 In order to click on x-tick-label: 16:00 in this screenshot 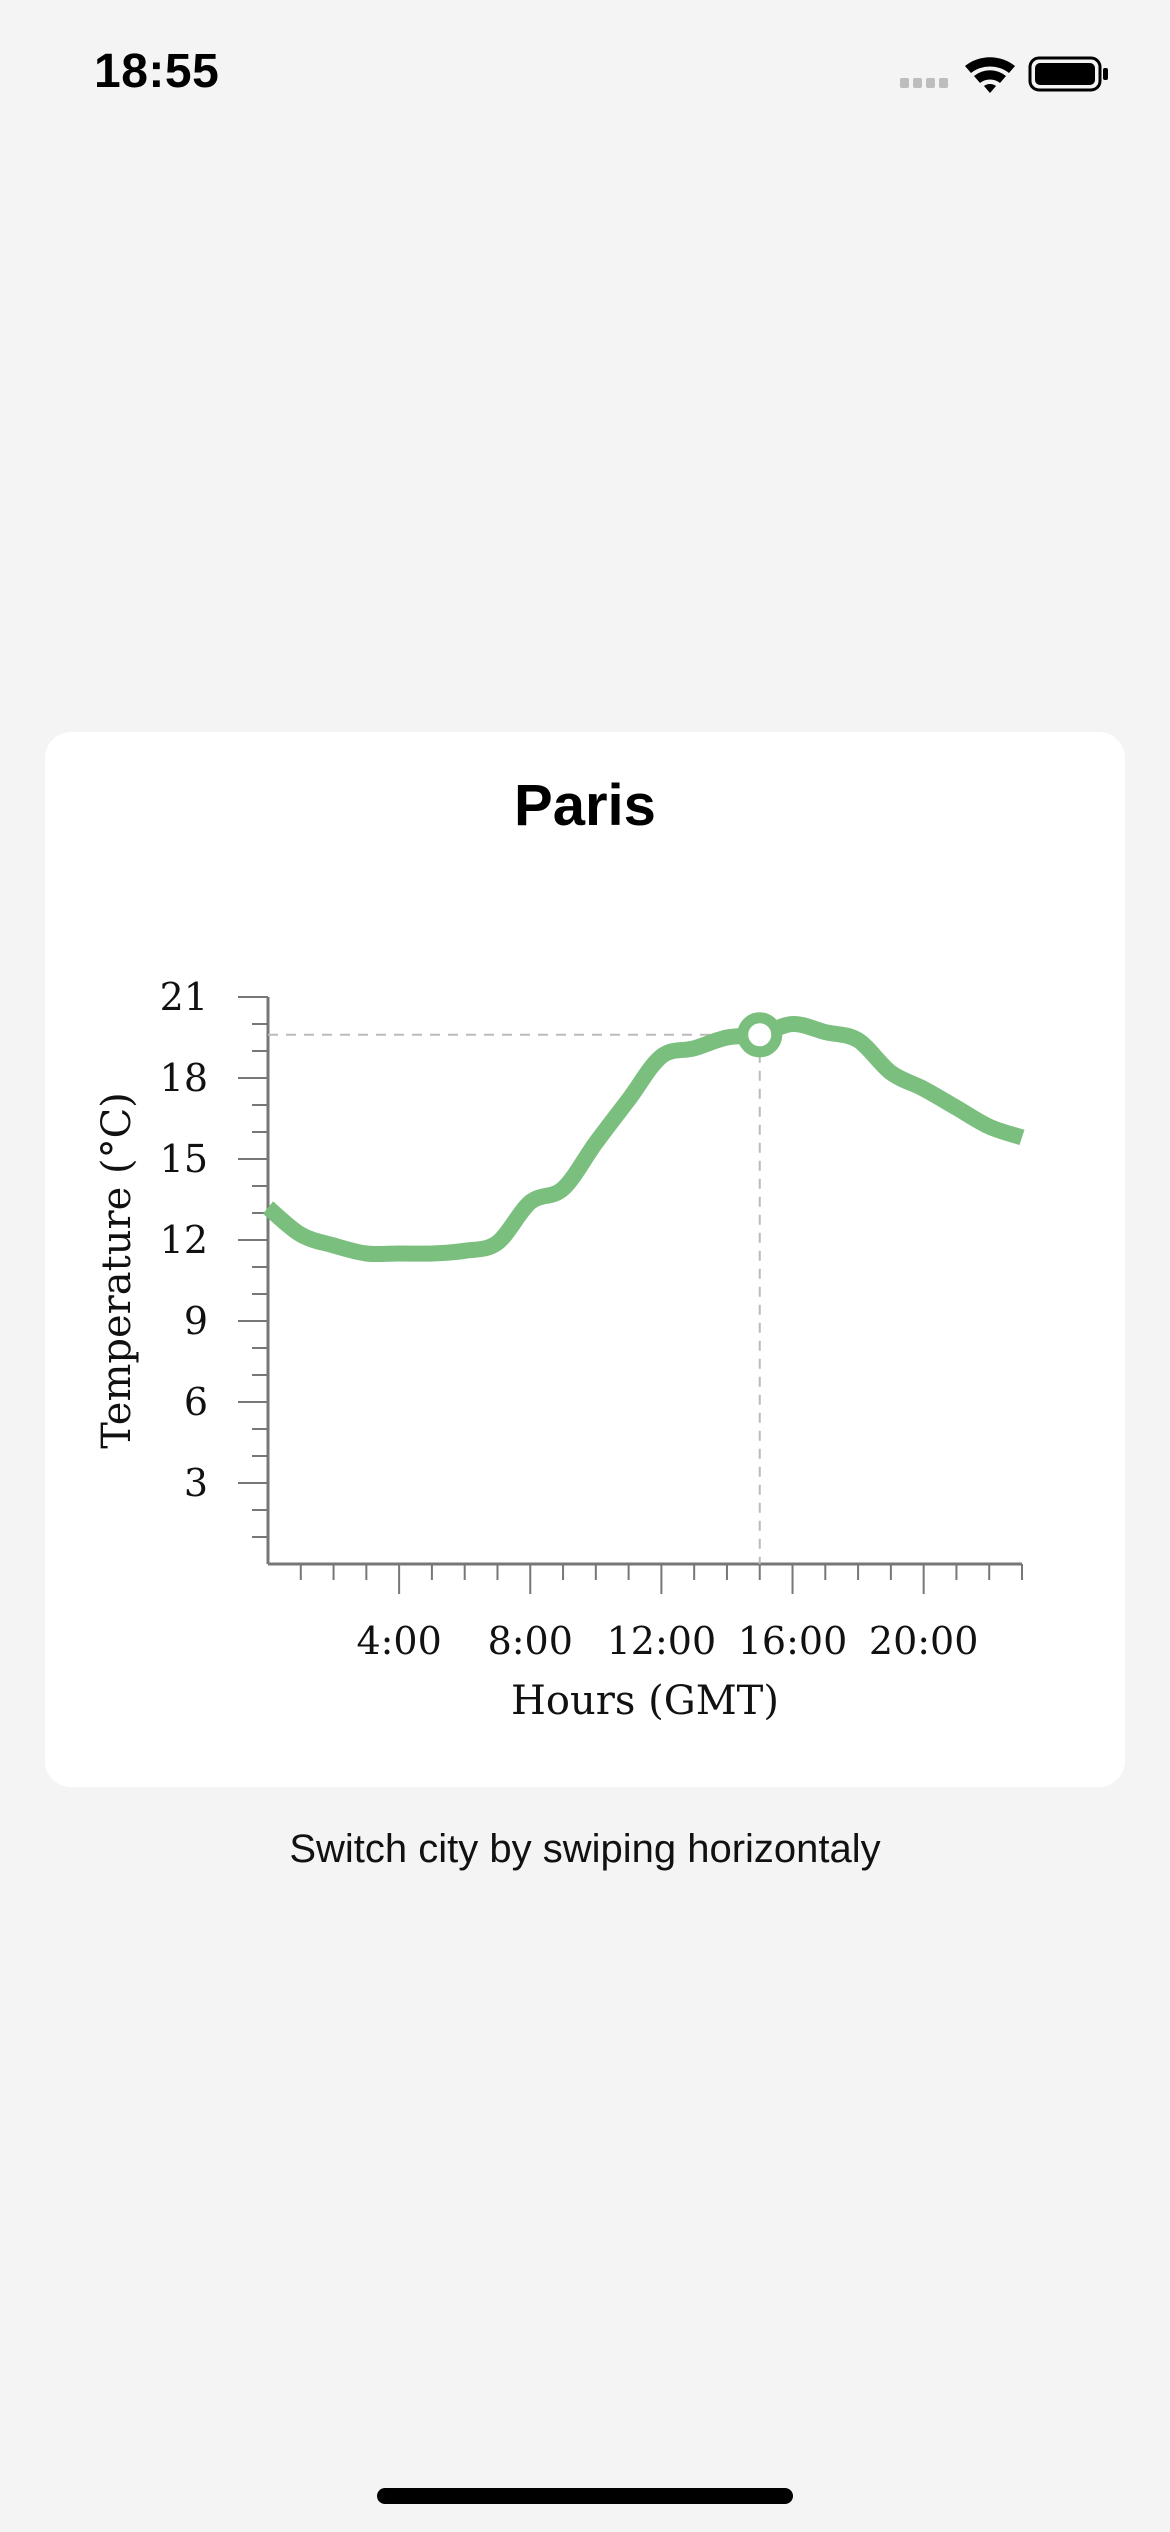, I will do `click(793, 1641)`.